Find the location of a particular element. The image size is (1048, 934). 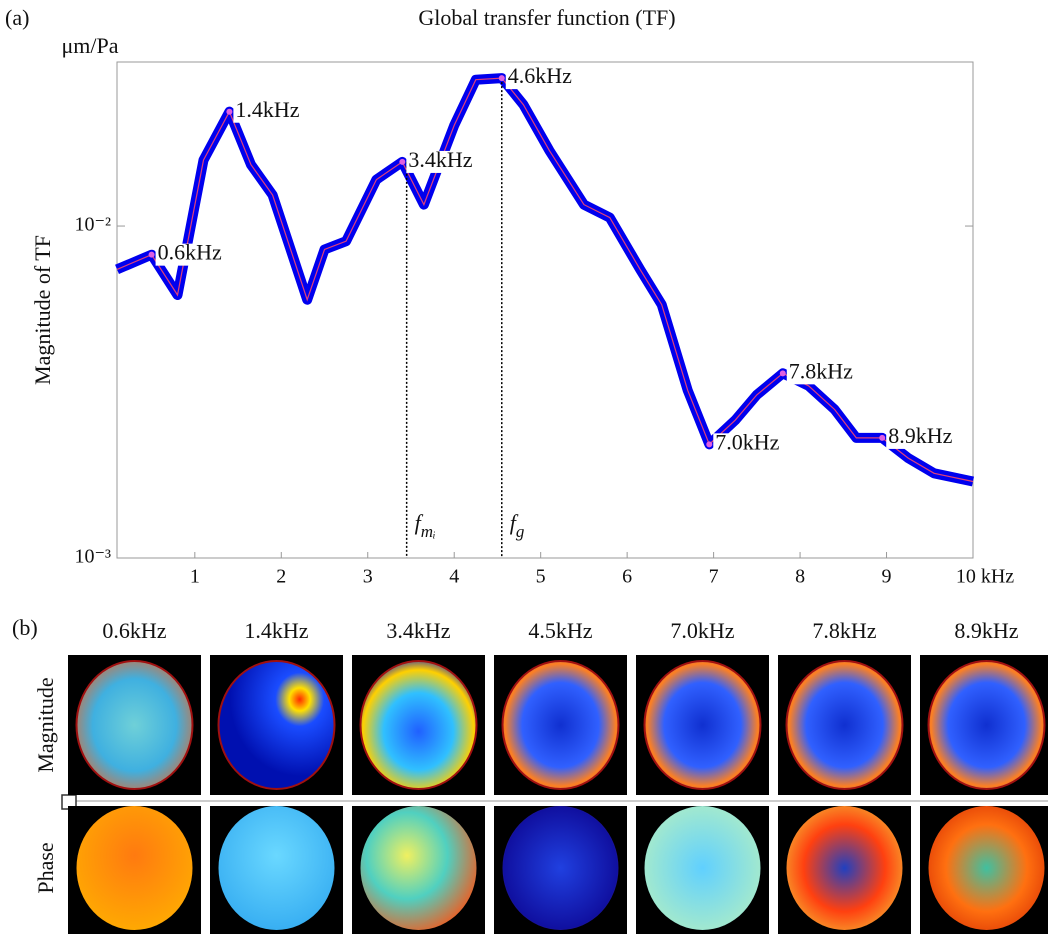

row-label: Phase is located at coordinates (45, 867).